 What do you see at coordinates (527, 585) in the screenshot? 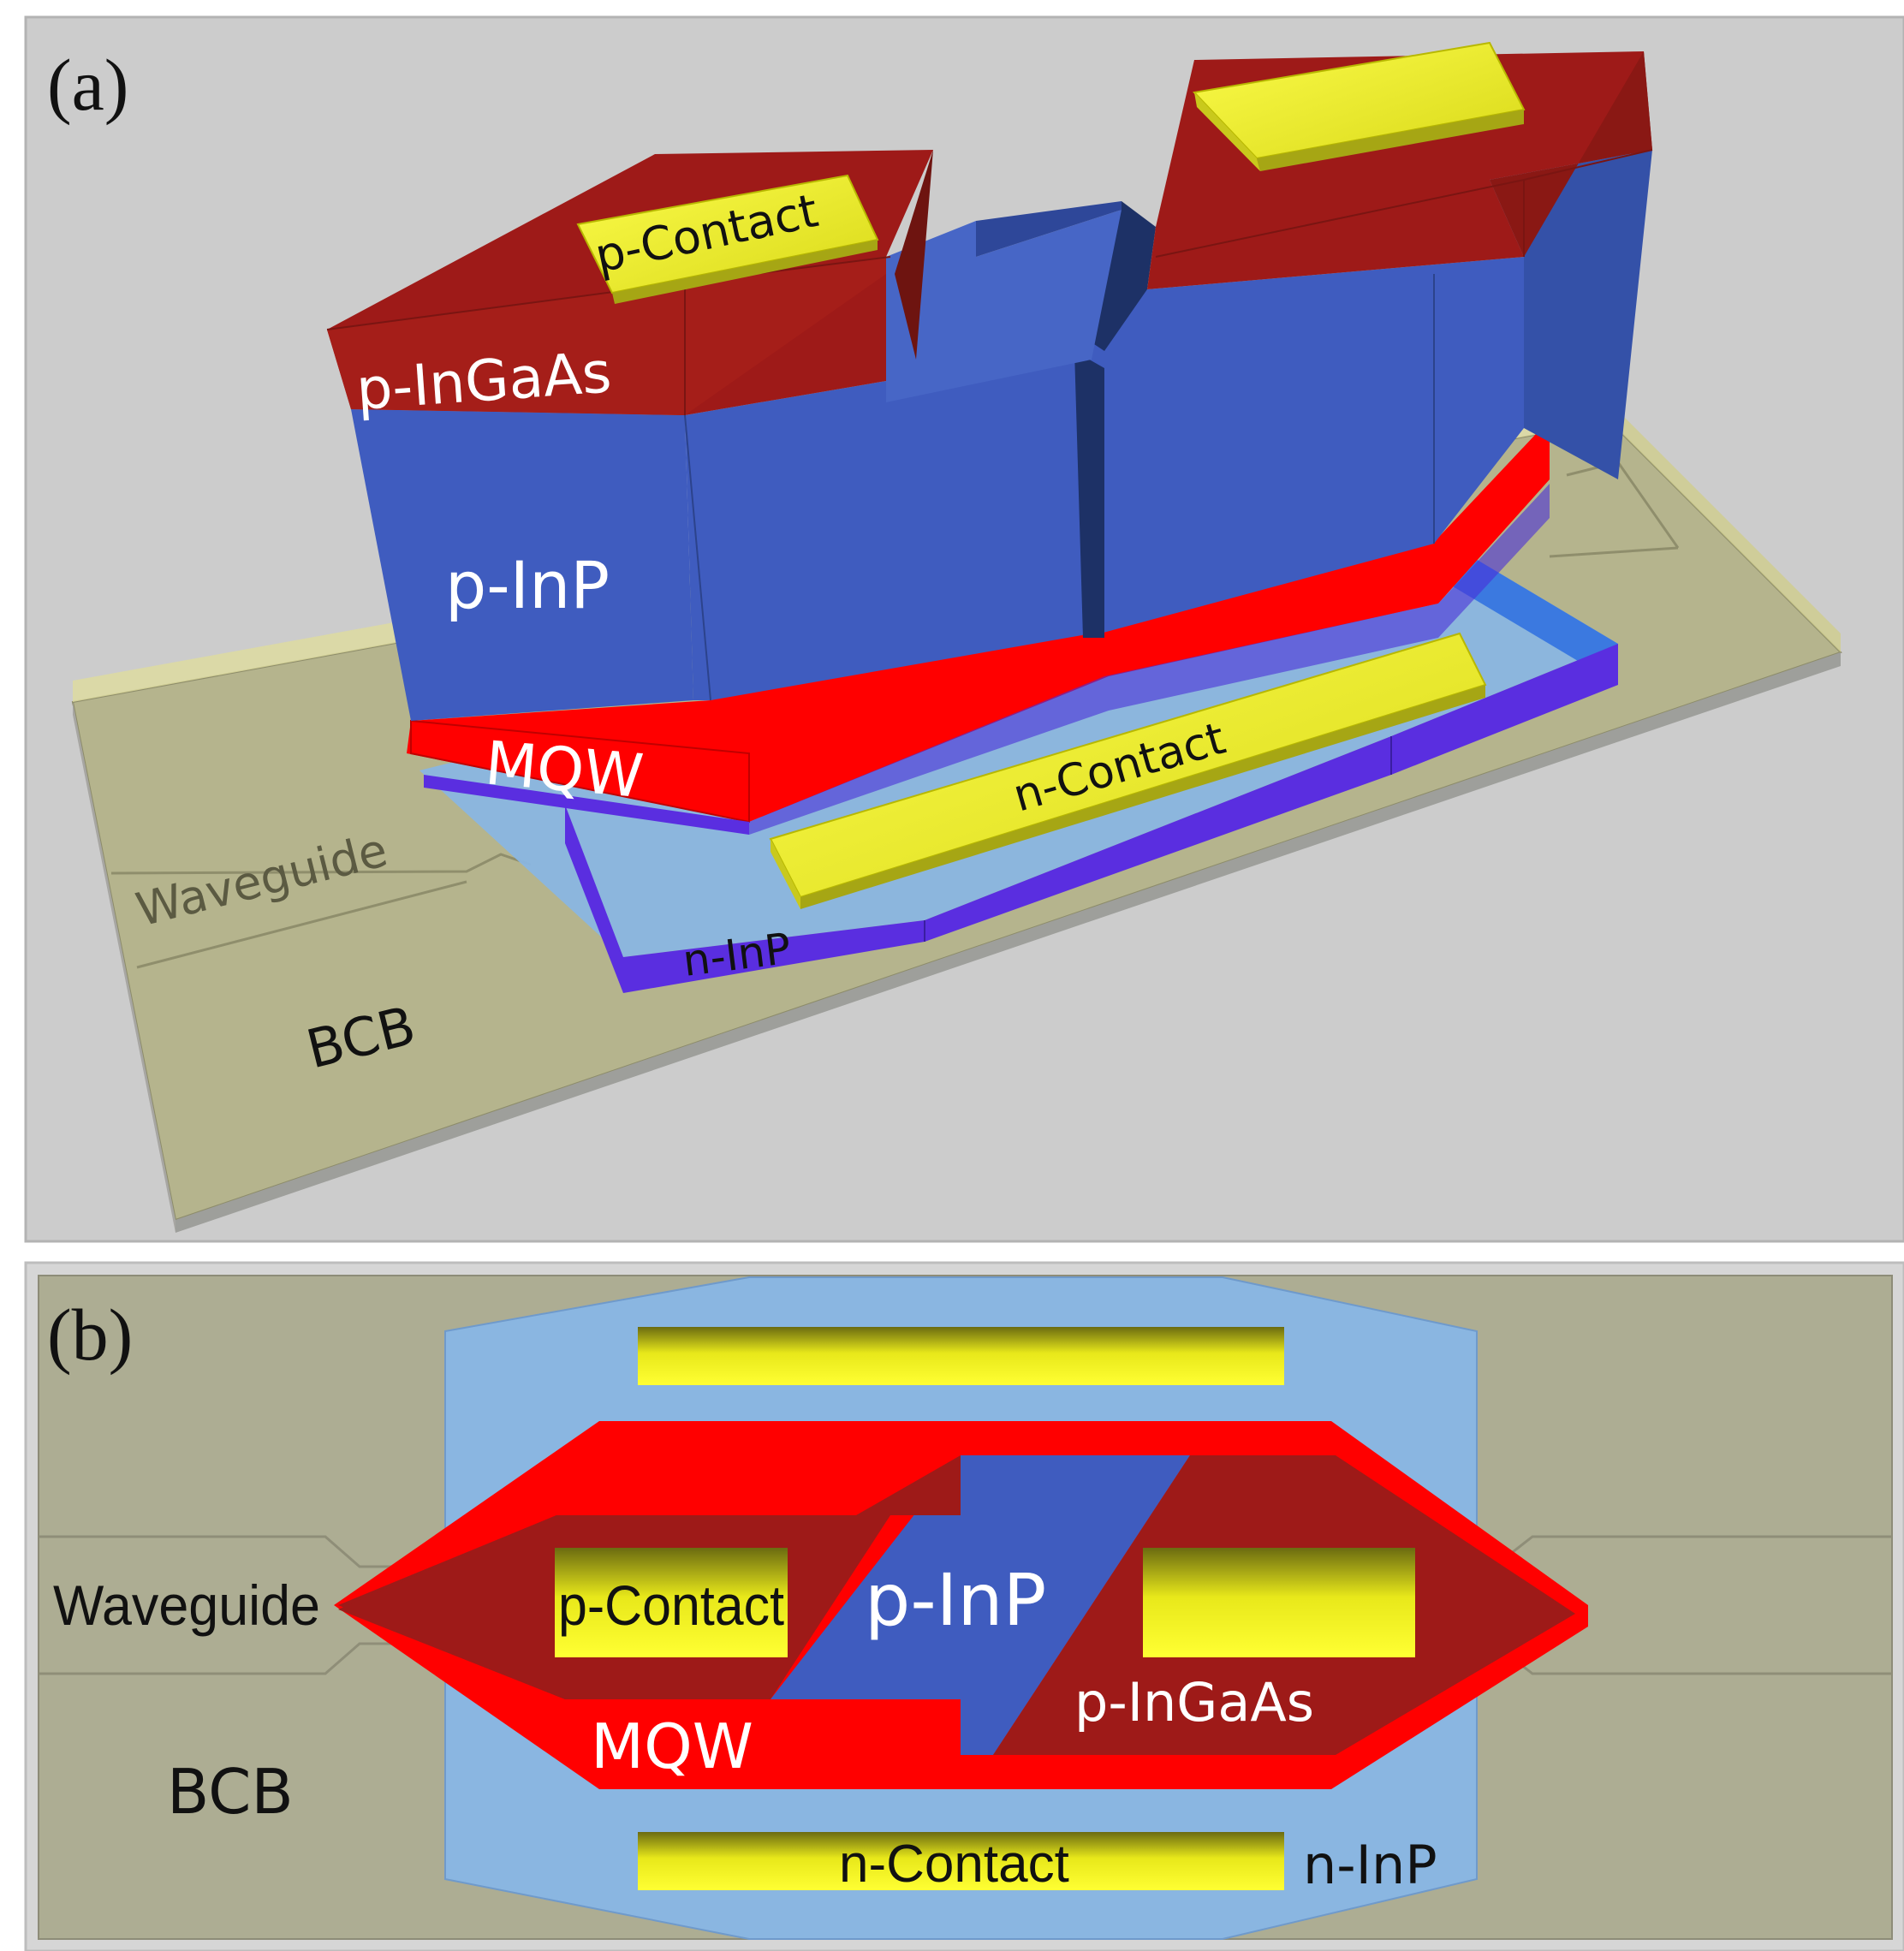
I see `p-inp-label-3d: p-InP` at bounding box center [527, 585].